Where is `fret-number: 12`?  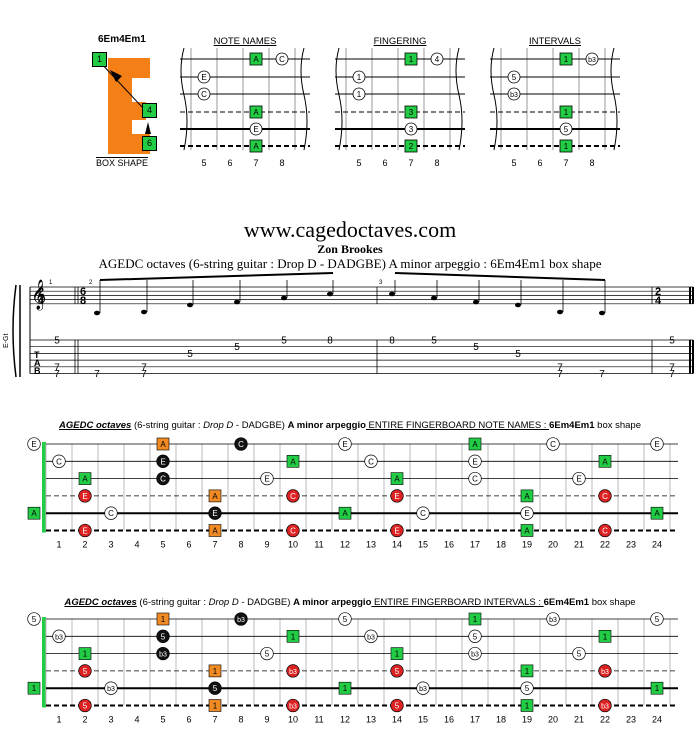 fret-number: 12 is located at coordinates (345, 545).